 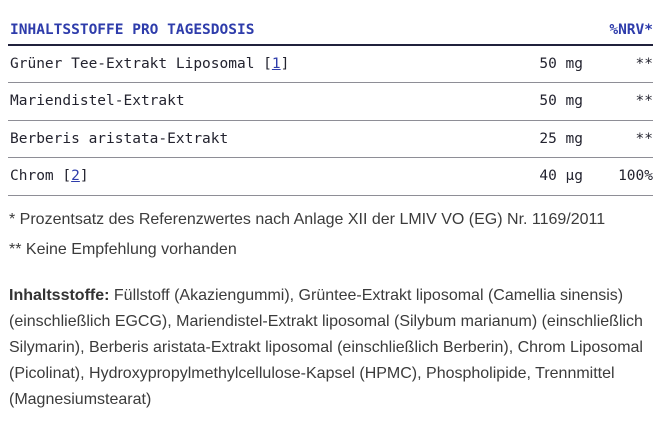 What do you see at coordinates (123, 249) in the screenshot?
I see `footnote-no-recommendation: ** Keine Empfehlung vorhanden` at bounding box center [123, 249].